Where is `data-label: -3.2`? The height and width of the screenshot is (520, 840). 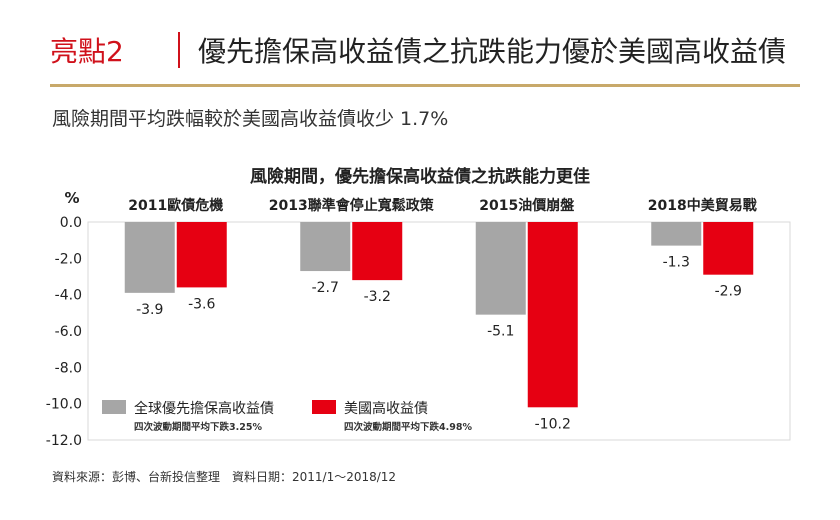
data-label: -3.2 is located at coordinates (377, 297).